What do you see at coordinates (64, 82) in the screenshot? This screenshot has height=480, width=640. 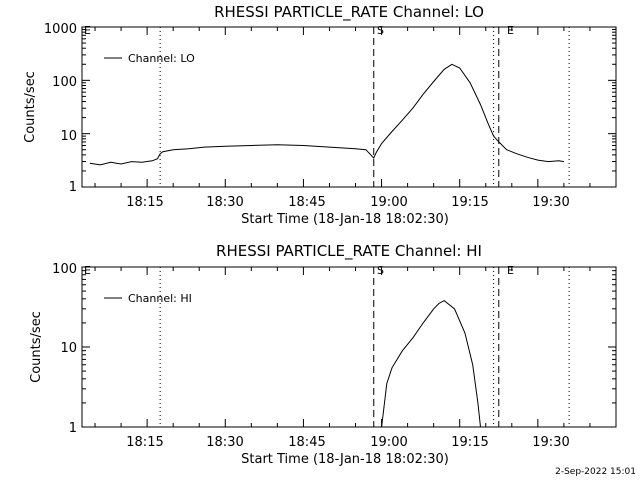 I see `plot-lo-ytick-100: 100` at bounding box center [64, 82].